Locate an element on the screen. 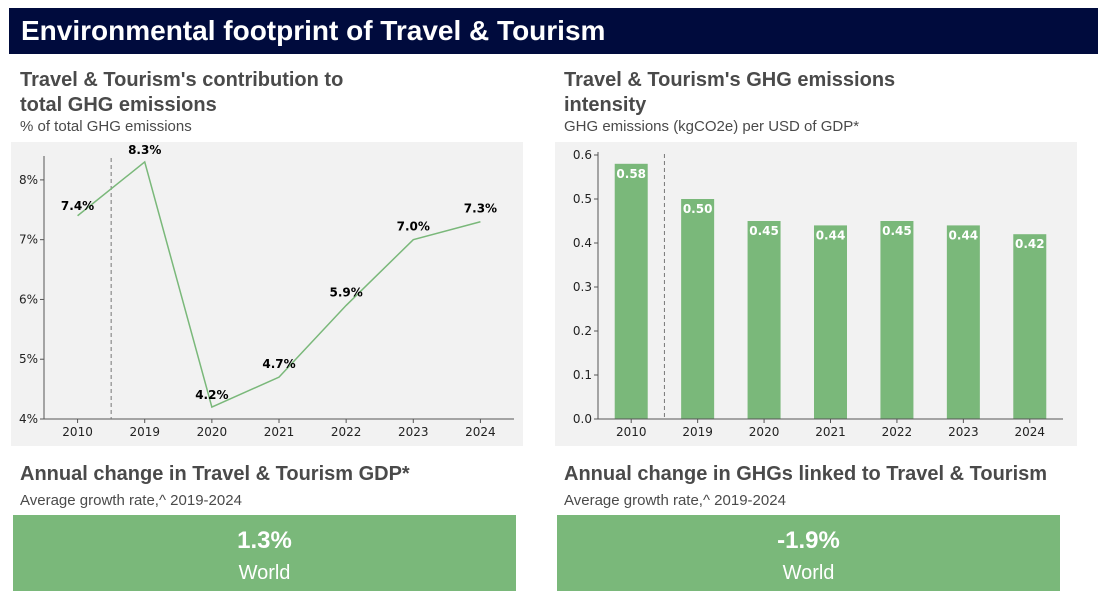  right-chart-title-line1: Travel & Tourism's GHG emissions is located at coordinates (730, 80).